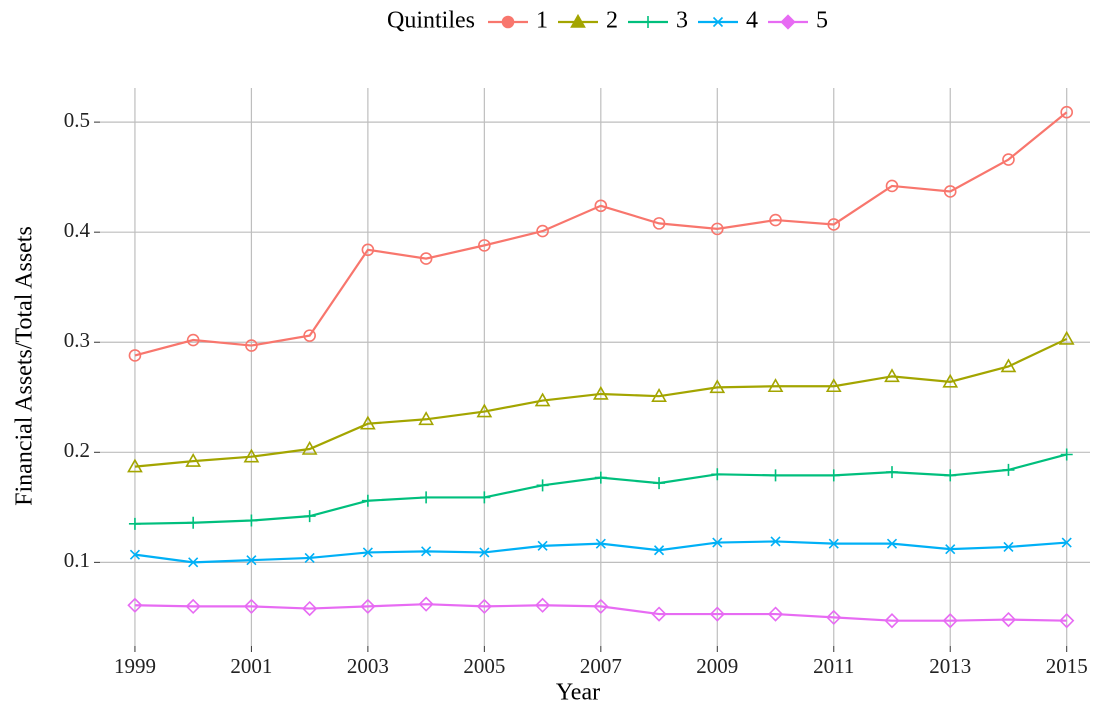  What do you see at coordinates (77, 120) in the screenshot?
I see `y-tick-label: 0.5` at bounding box center [77, 120].